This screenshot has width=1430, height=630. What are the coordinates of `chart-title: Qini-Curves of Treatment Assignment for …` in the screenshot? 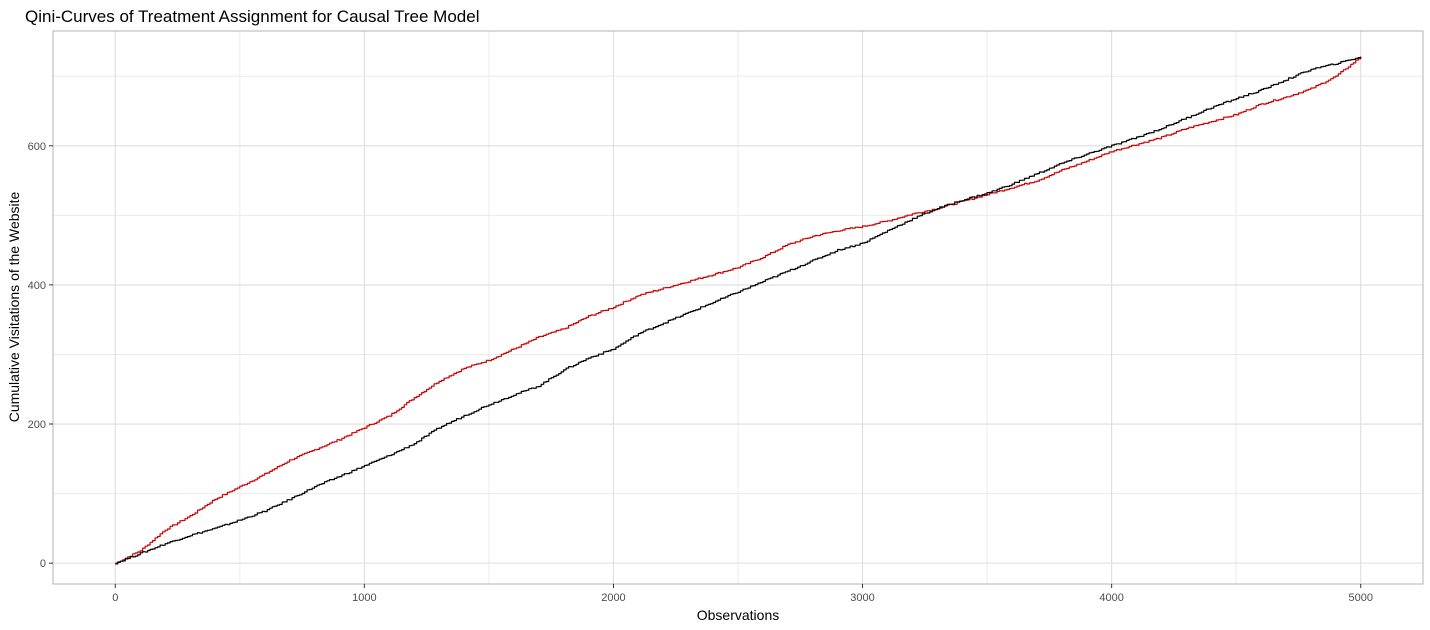 It's located at (252, 16).